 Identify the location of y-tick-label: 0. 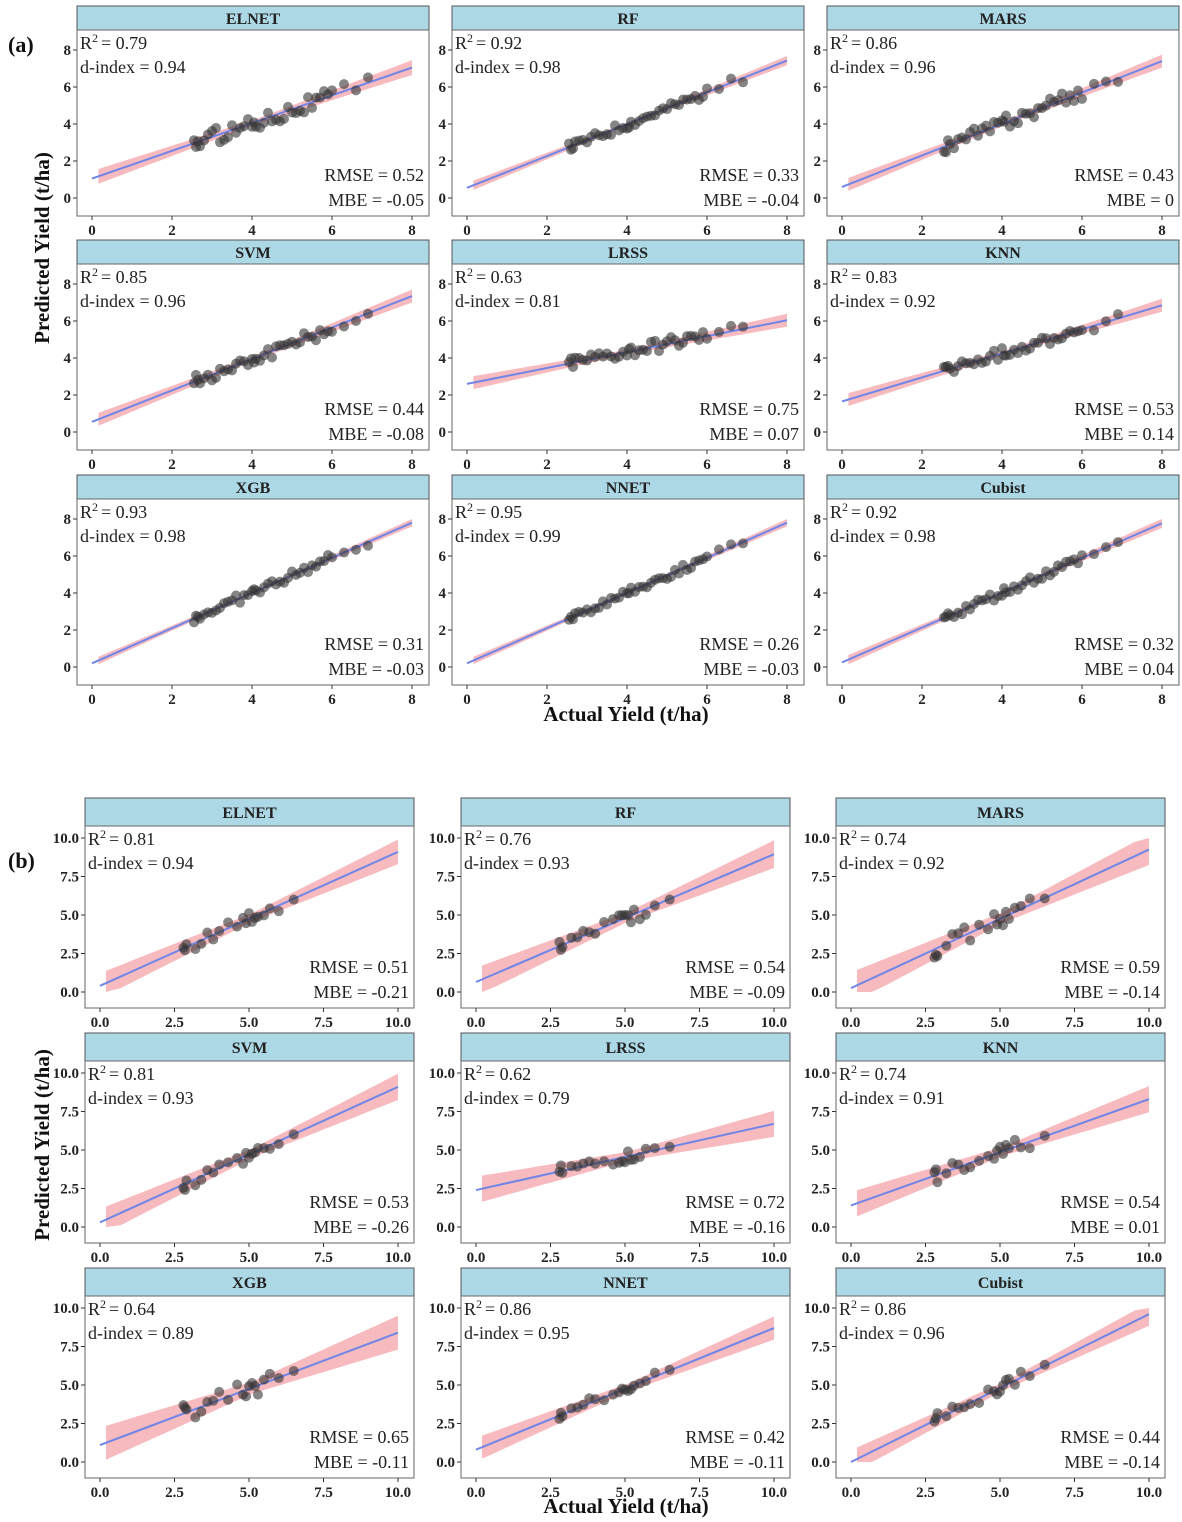
(818, 199).